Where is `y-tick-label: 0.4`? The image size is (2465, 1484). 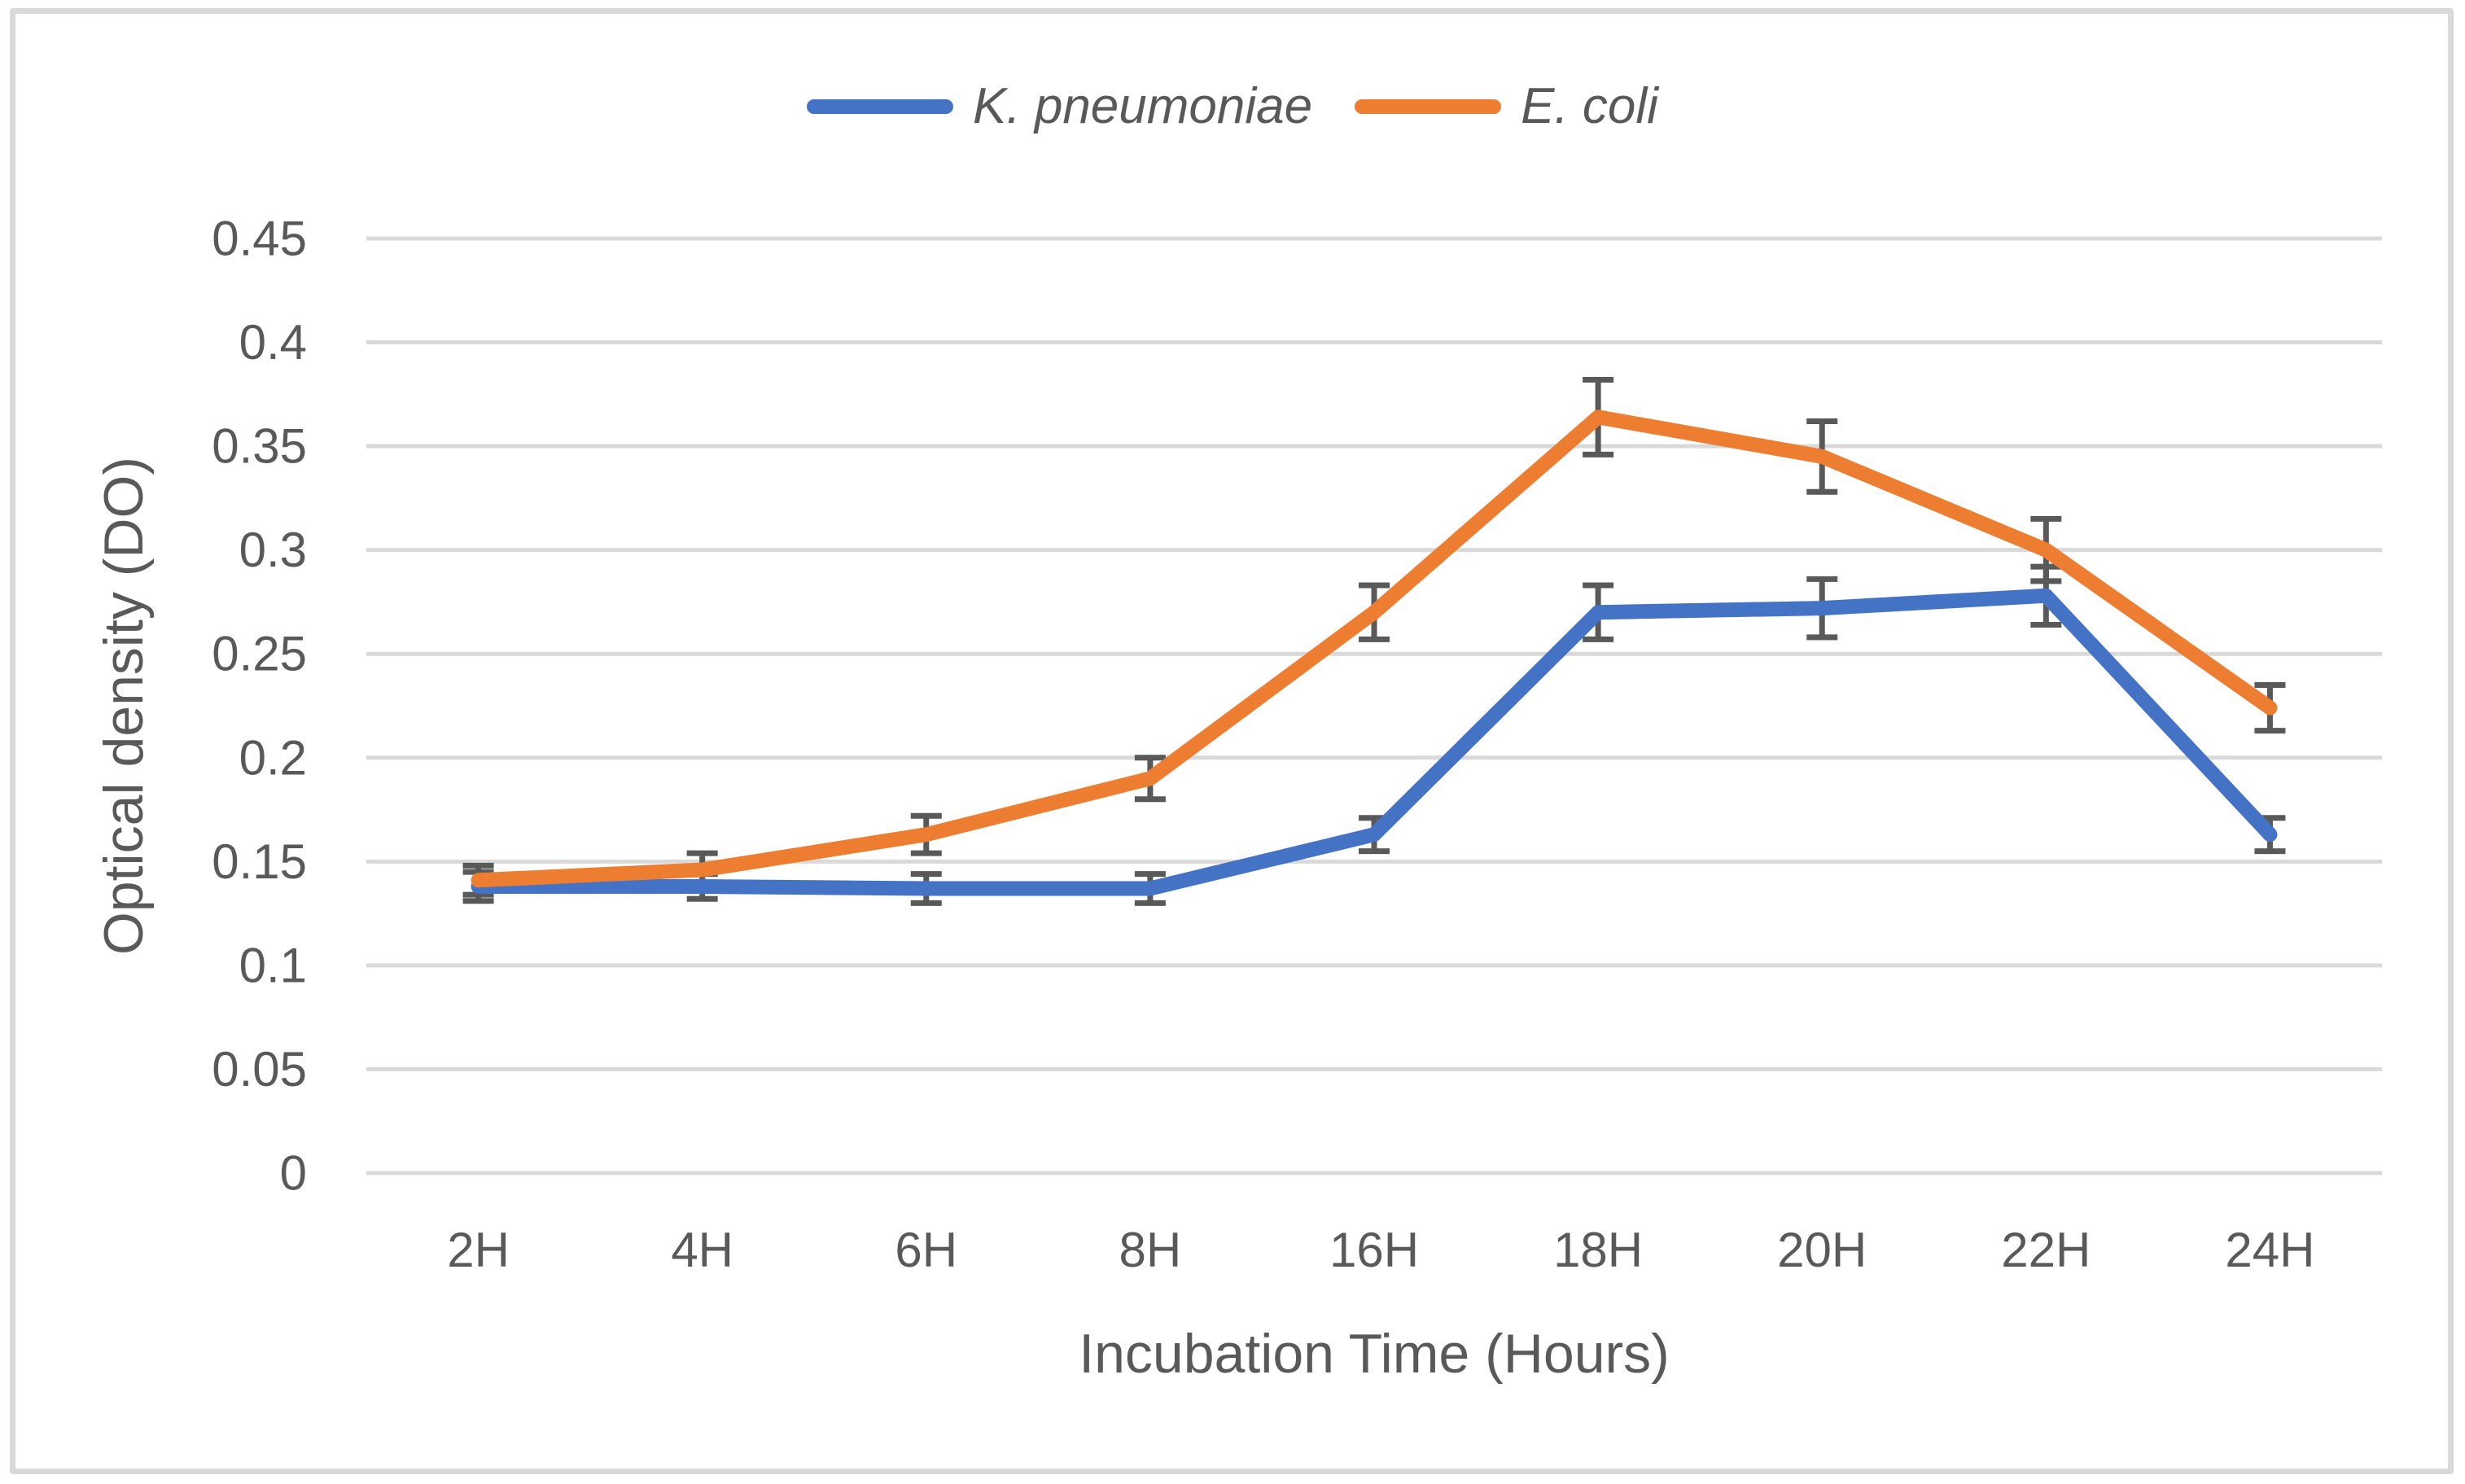
y-tick-label: 0.4 is located at coordinates (273, 342).